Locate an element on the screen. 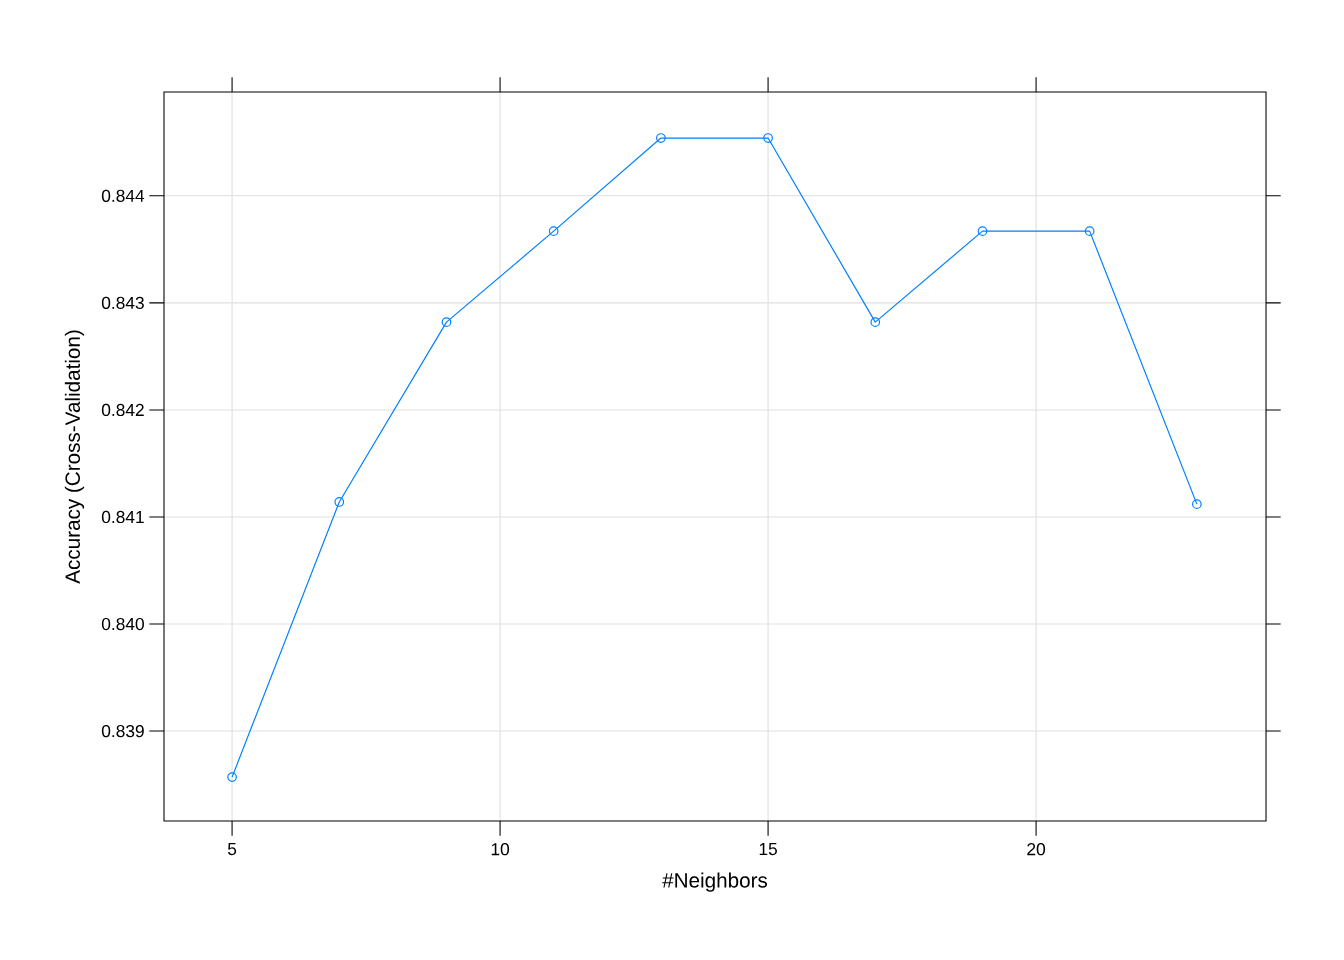 The height and width of the screenshot is (960, 1344). y-tick-label: 0.843 is located at coordinates (122, 303).